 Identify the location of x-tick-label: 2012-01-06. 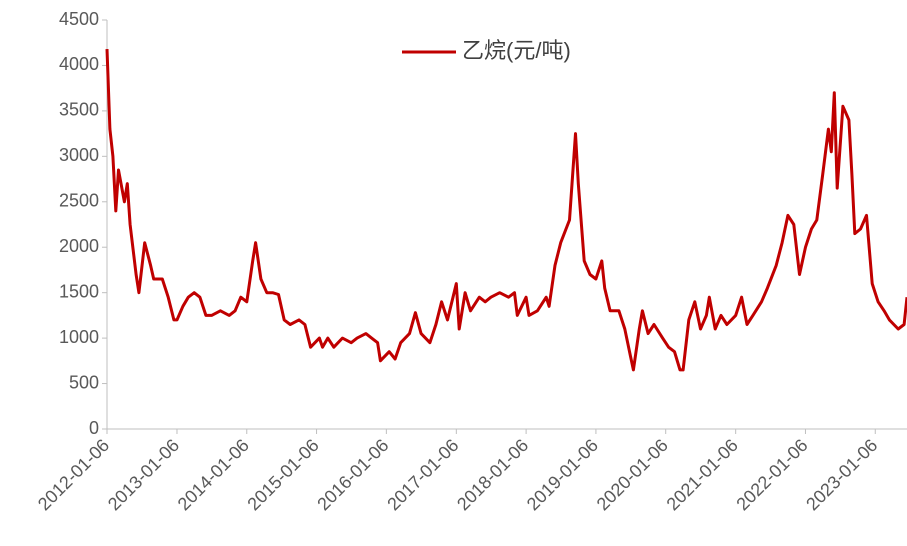
(73, 474).